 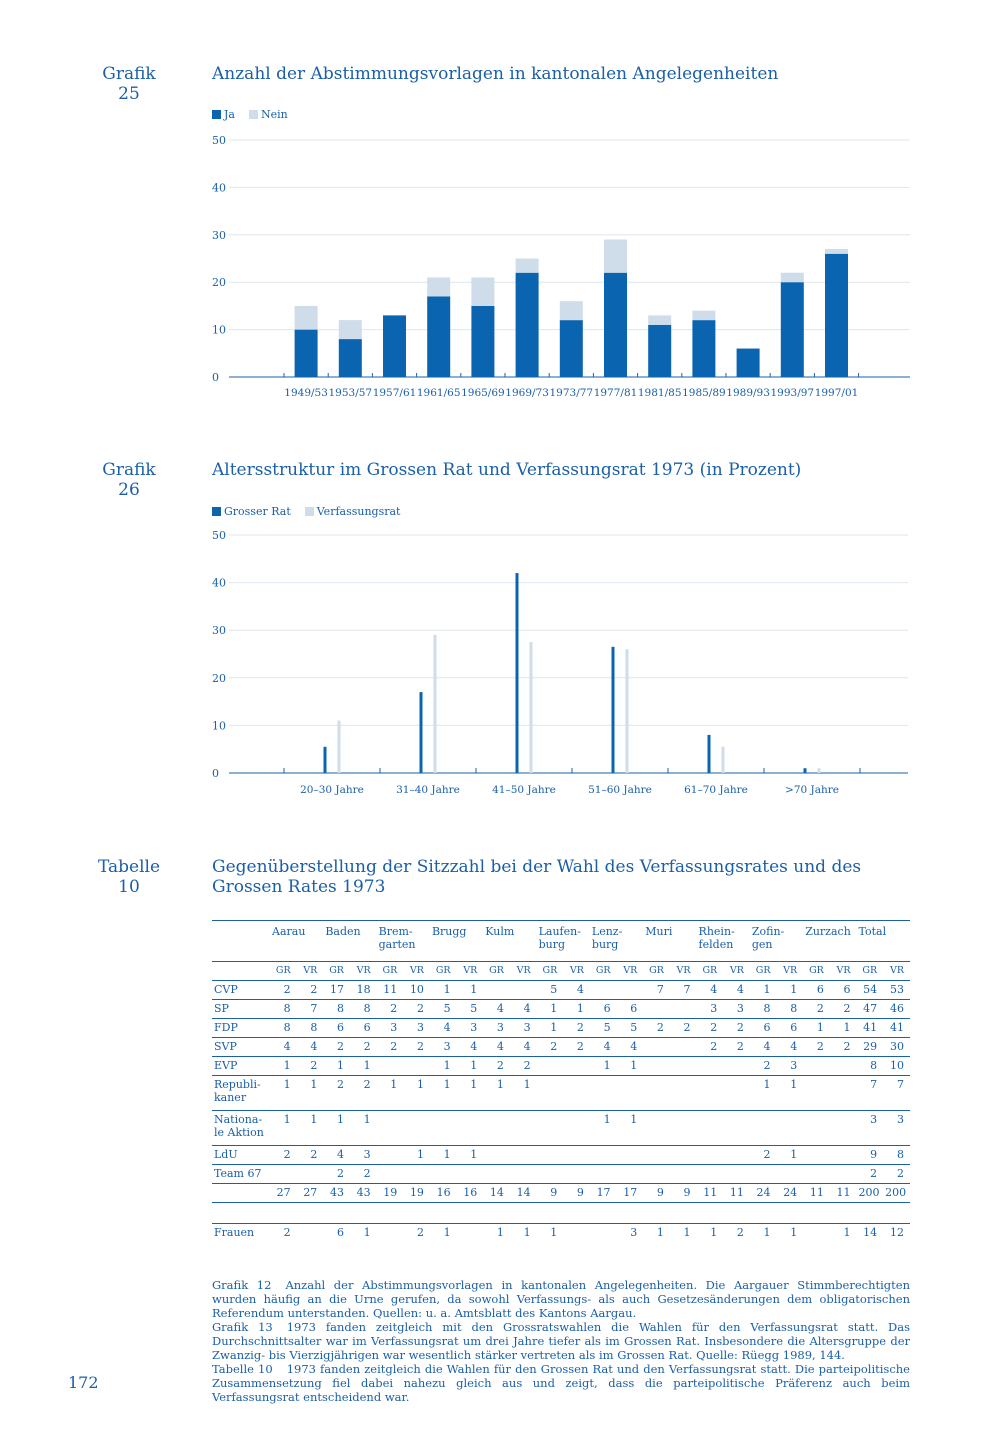 I want to click on bar-verfassungsrat, so click(x=339, y=746).